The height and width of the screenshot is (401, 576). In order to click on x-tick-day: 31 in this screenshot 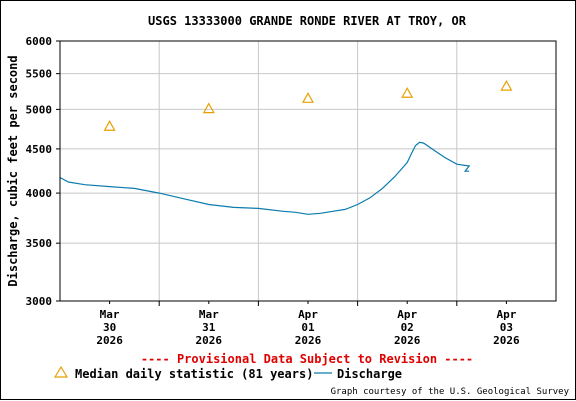, I will do `click(209, 327)`.